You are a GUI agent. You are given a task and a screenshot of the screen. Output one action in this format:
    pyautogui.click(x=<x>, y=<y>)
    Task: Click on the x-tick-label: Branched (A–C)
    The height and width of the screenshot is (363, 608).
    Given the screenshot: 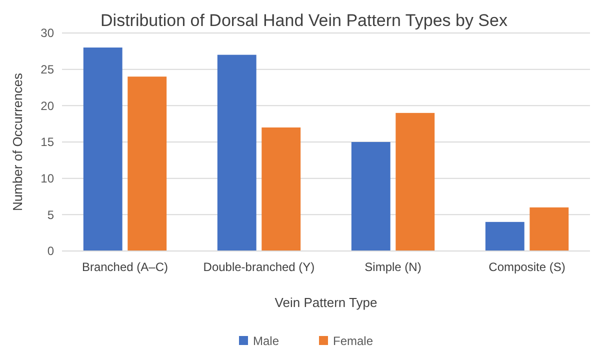 What is the action you would take?
    pyautogui.click(x=125, y=267)
    